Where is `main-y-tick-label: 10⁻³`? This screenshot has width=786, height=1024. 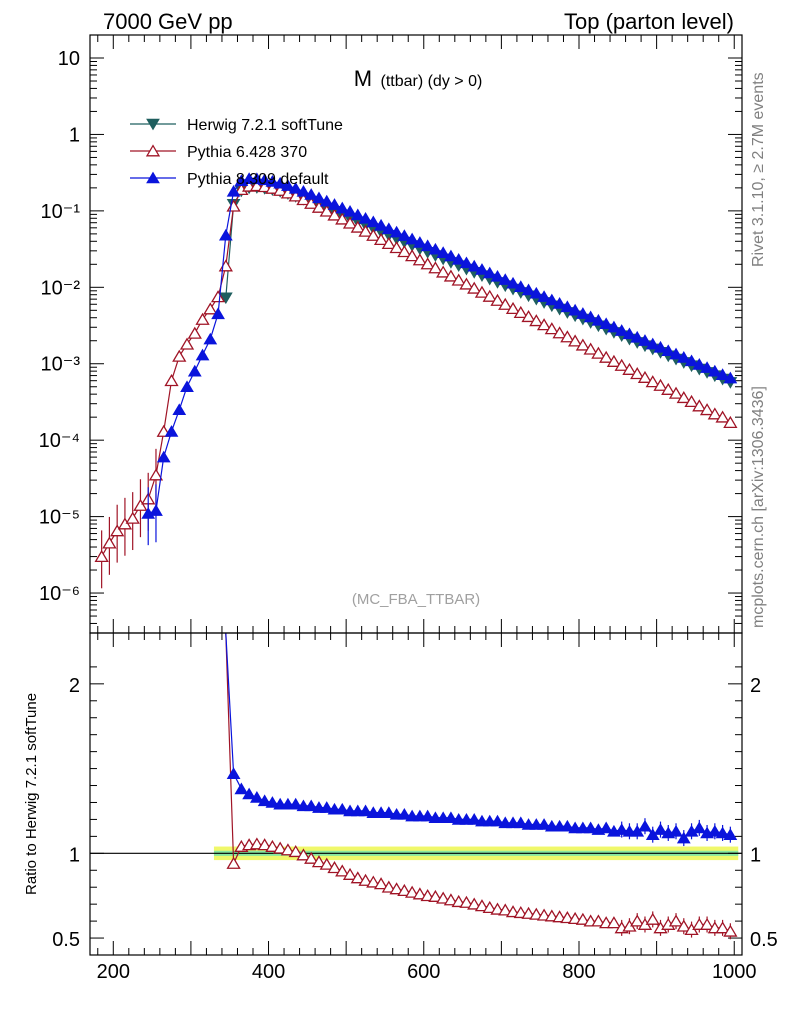 main-y-tick-label: 10⁻³ is located at coordinates (61, 365).